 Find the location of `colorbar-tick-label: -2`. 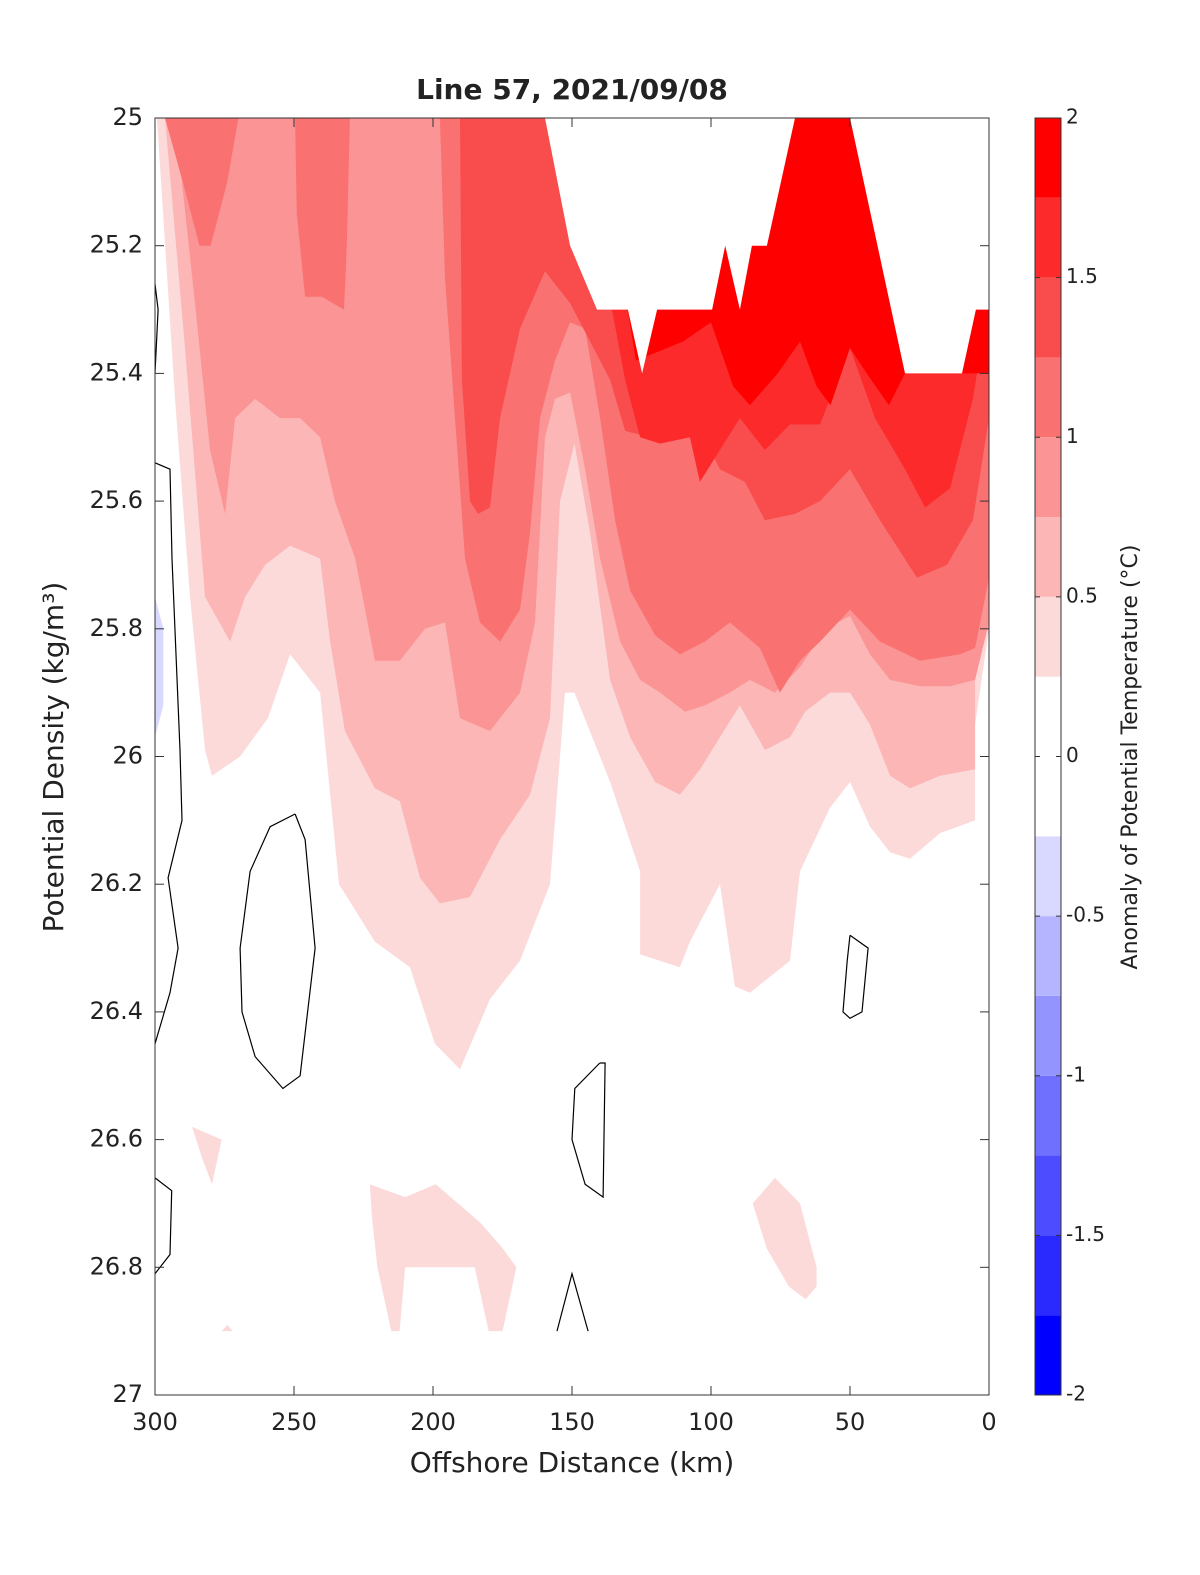

colorbar-tick-label: -2 is located at coordinates (1076, 1394).